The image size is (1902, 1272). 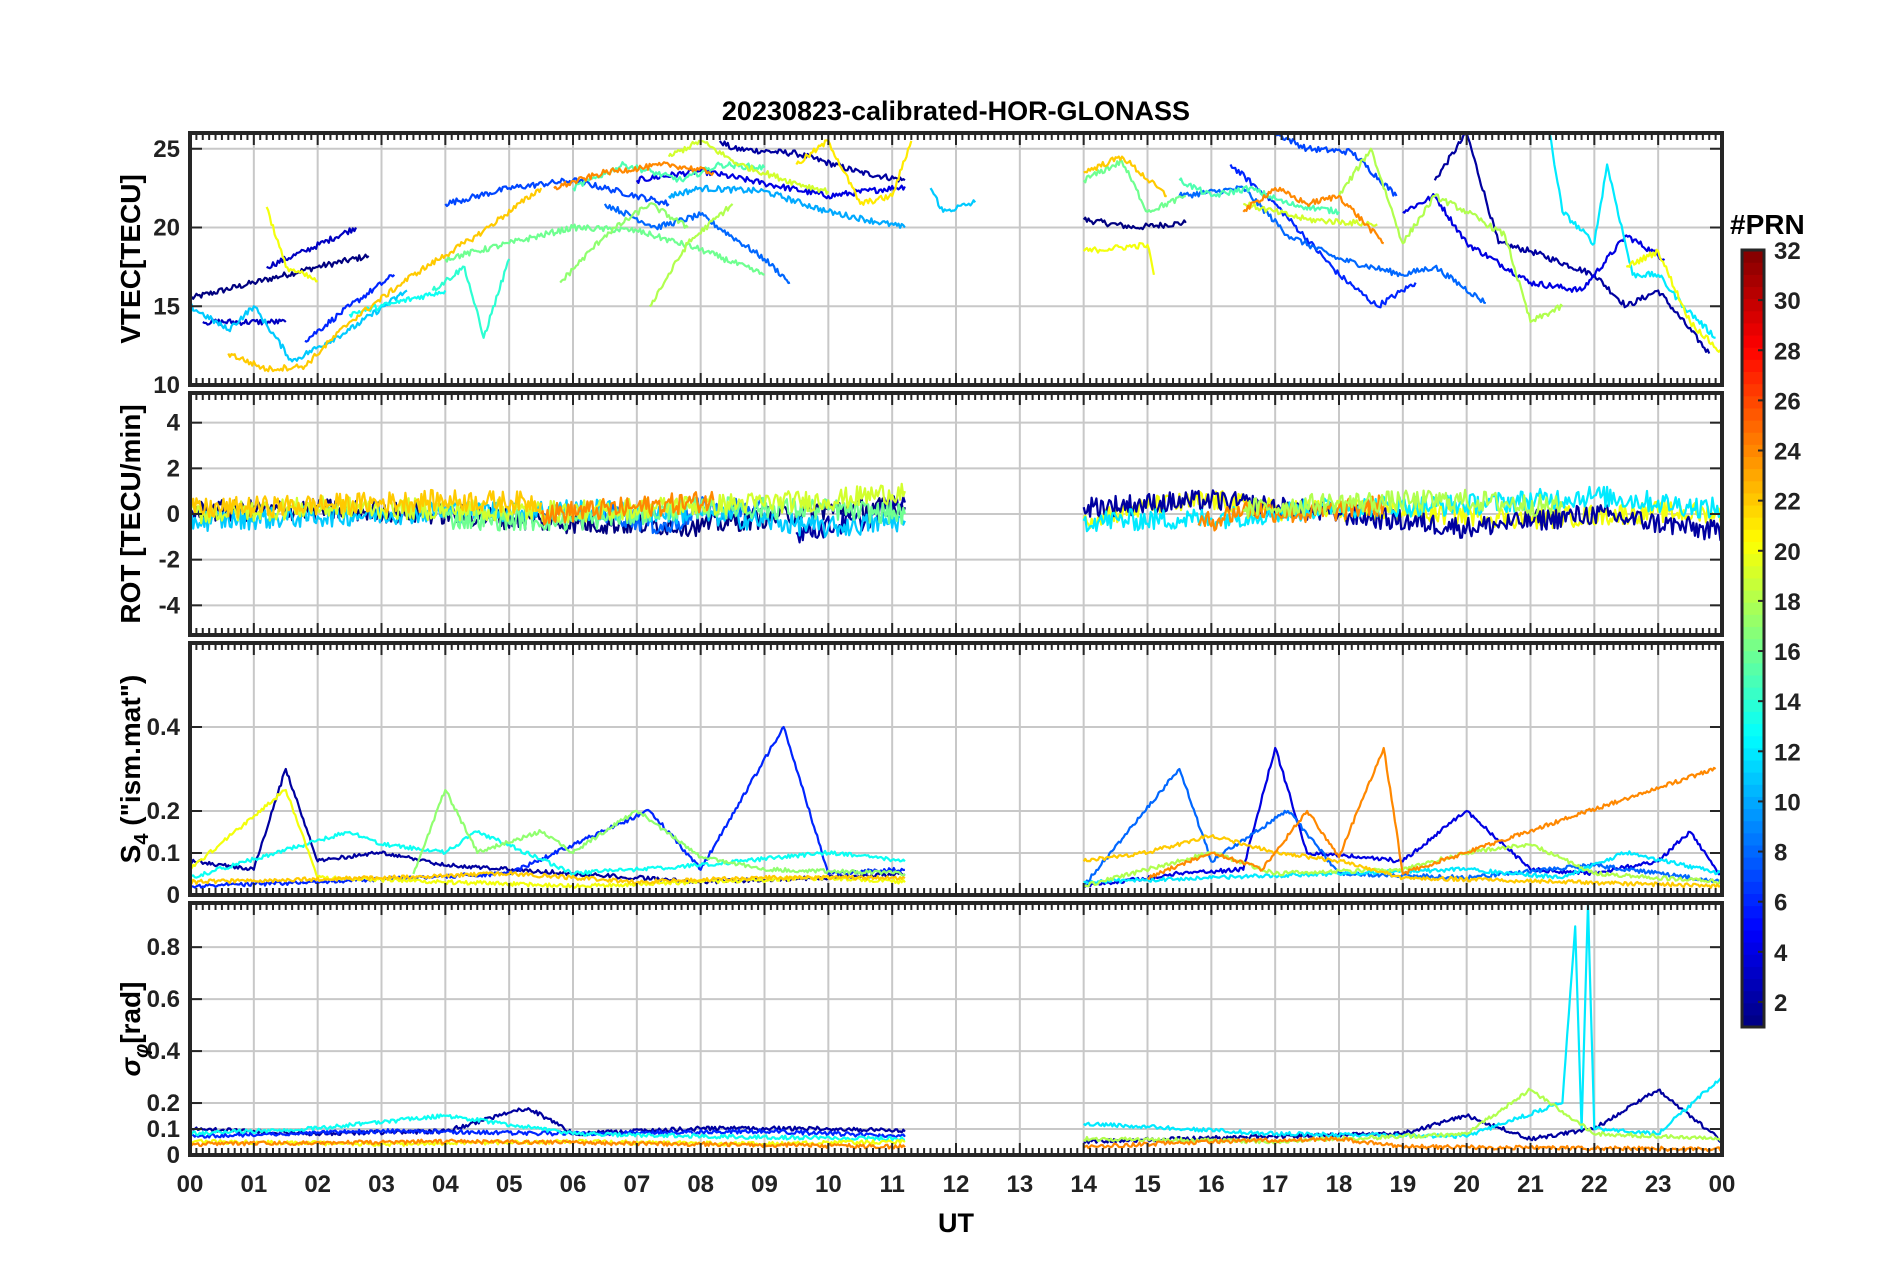 What do you see at coordinates (1594, 1184) in the screenshot?
I see `x-tick-label: 22` at bounding box center [1594, 1184].